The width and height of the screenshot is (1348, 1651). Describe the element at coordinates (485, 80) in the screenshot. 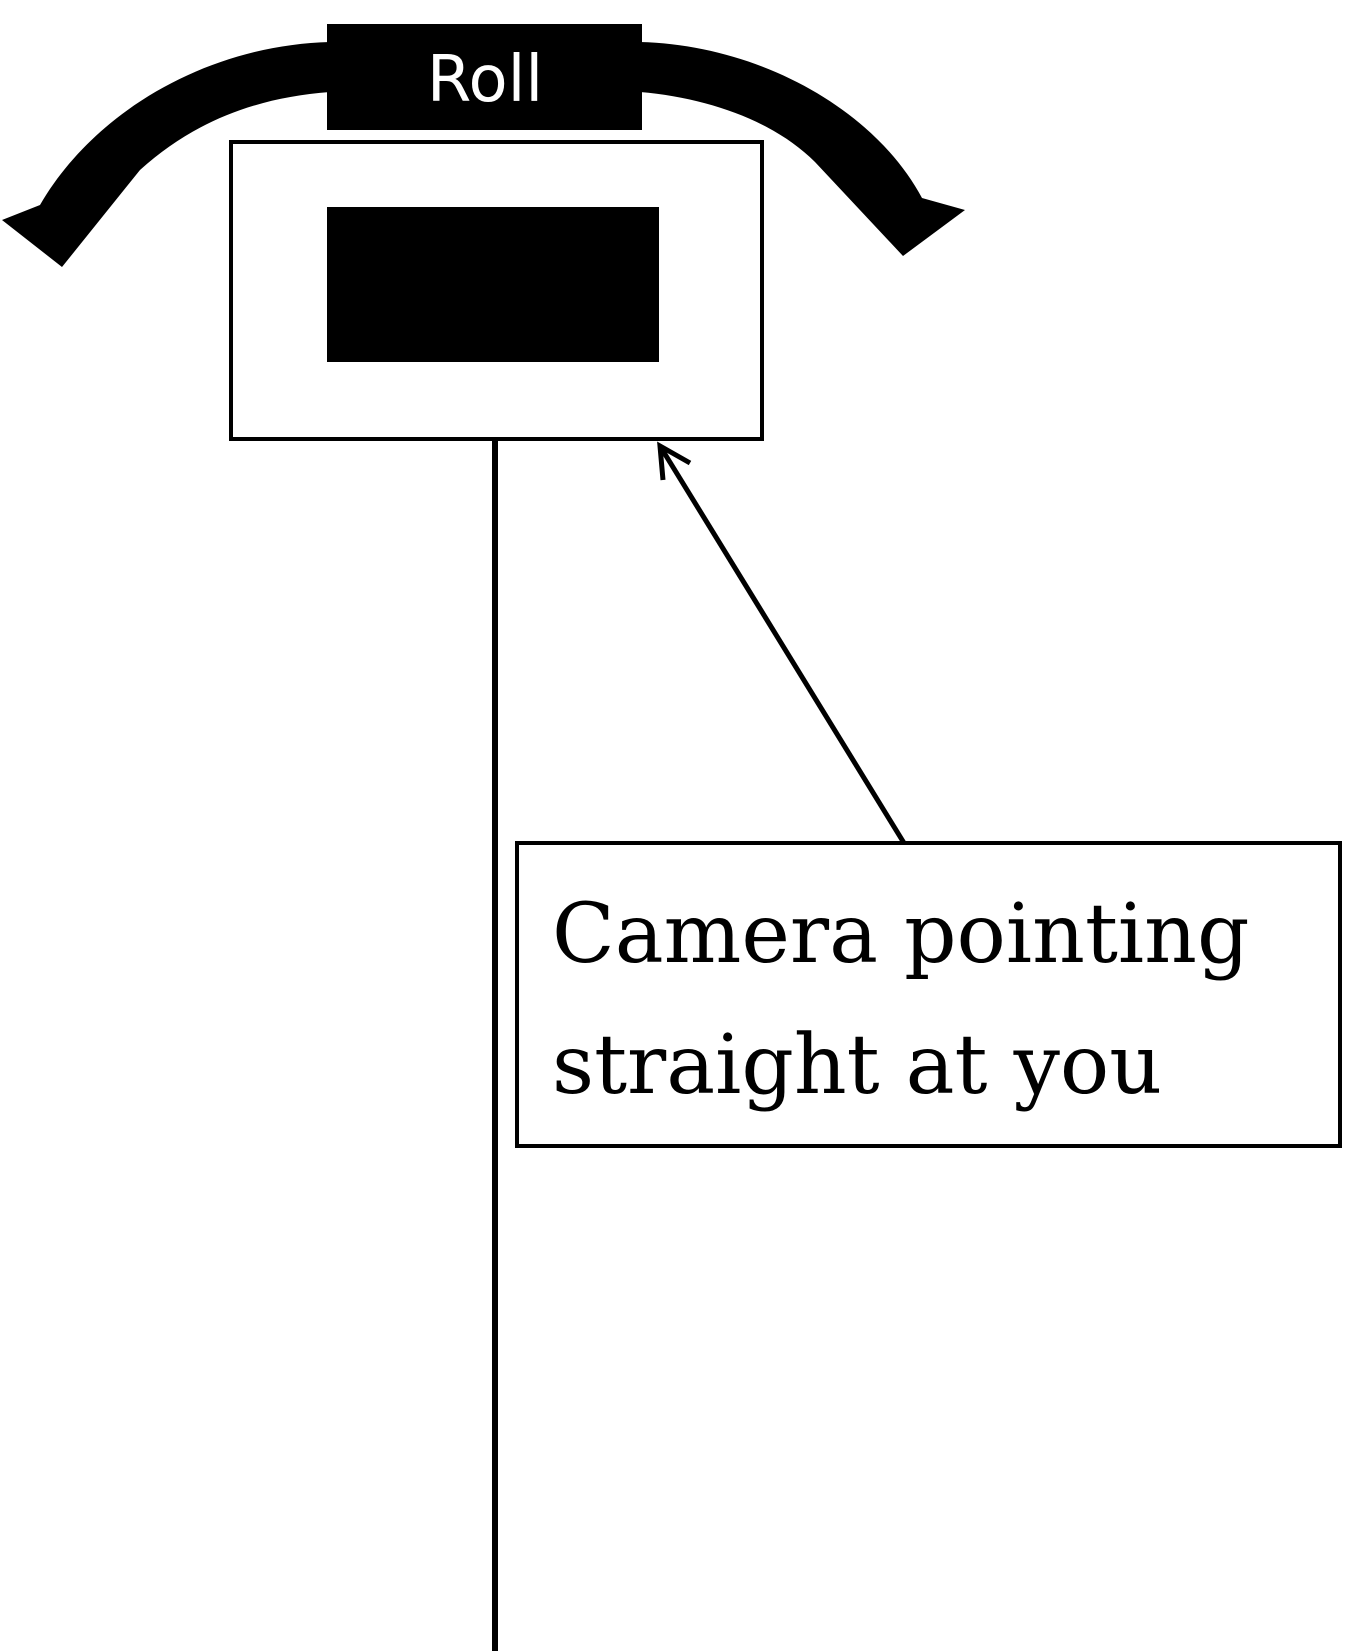

I see `roll-label: Roll` at that location.